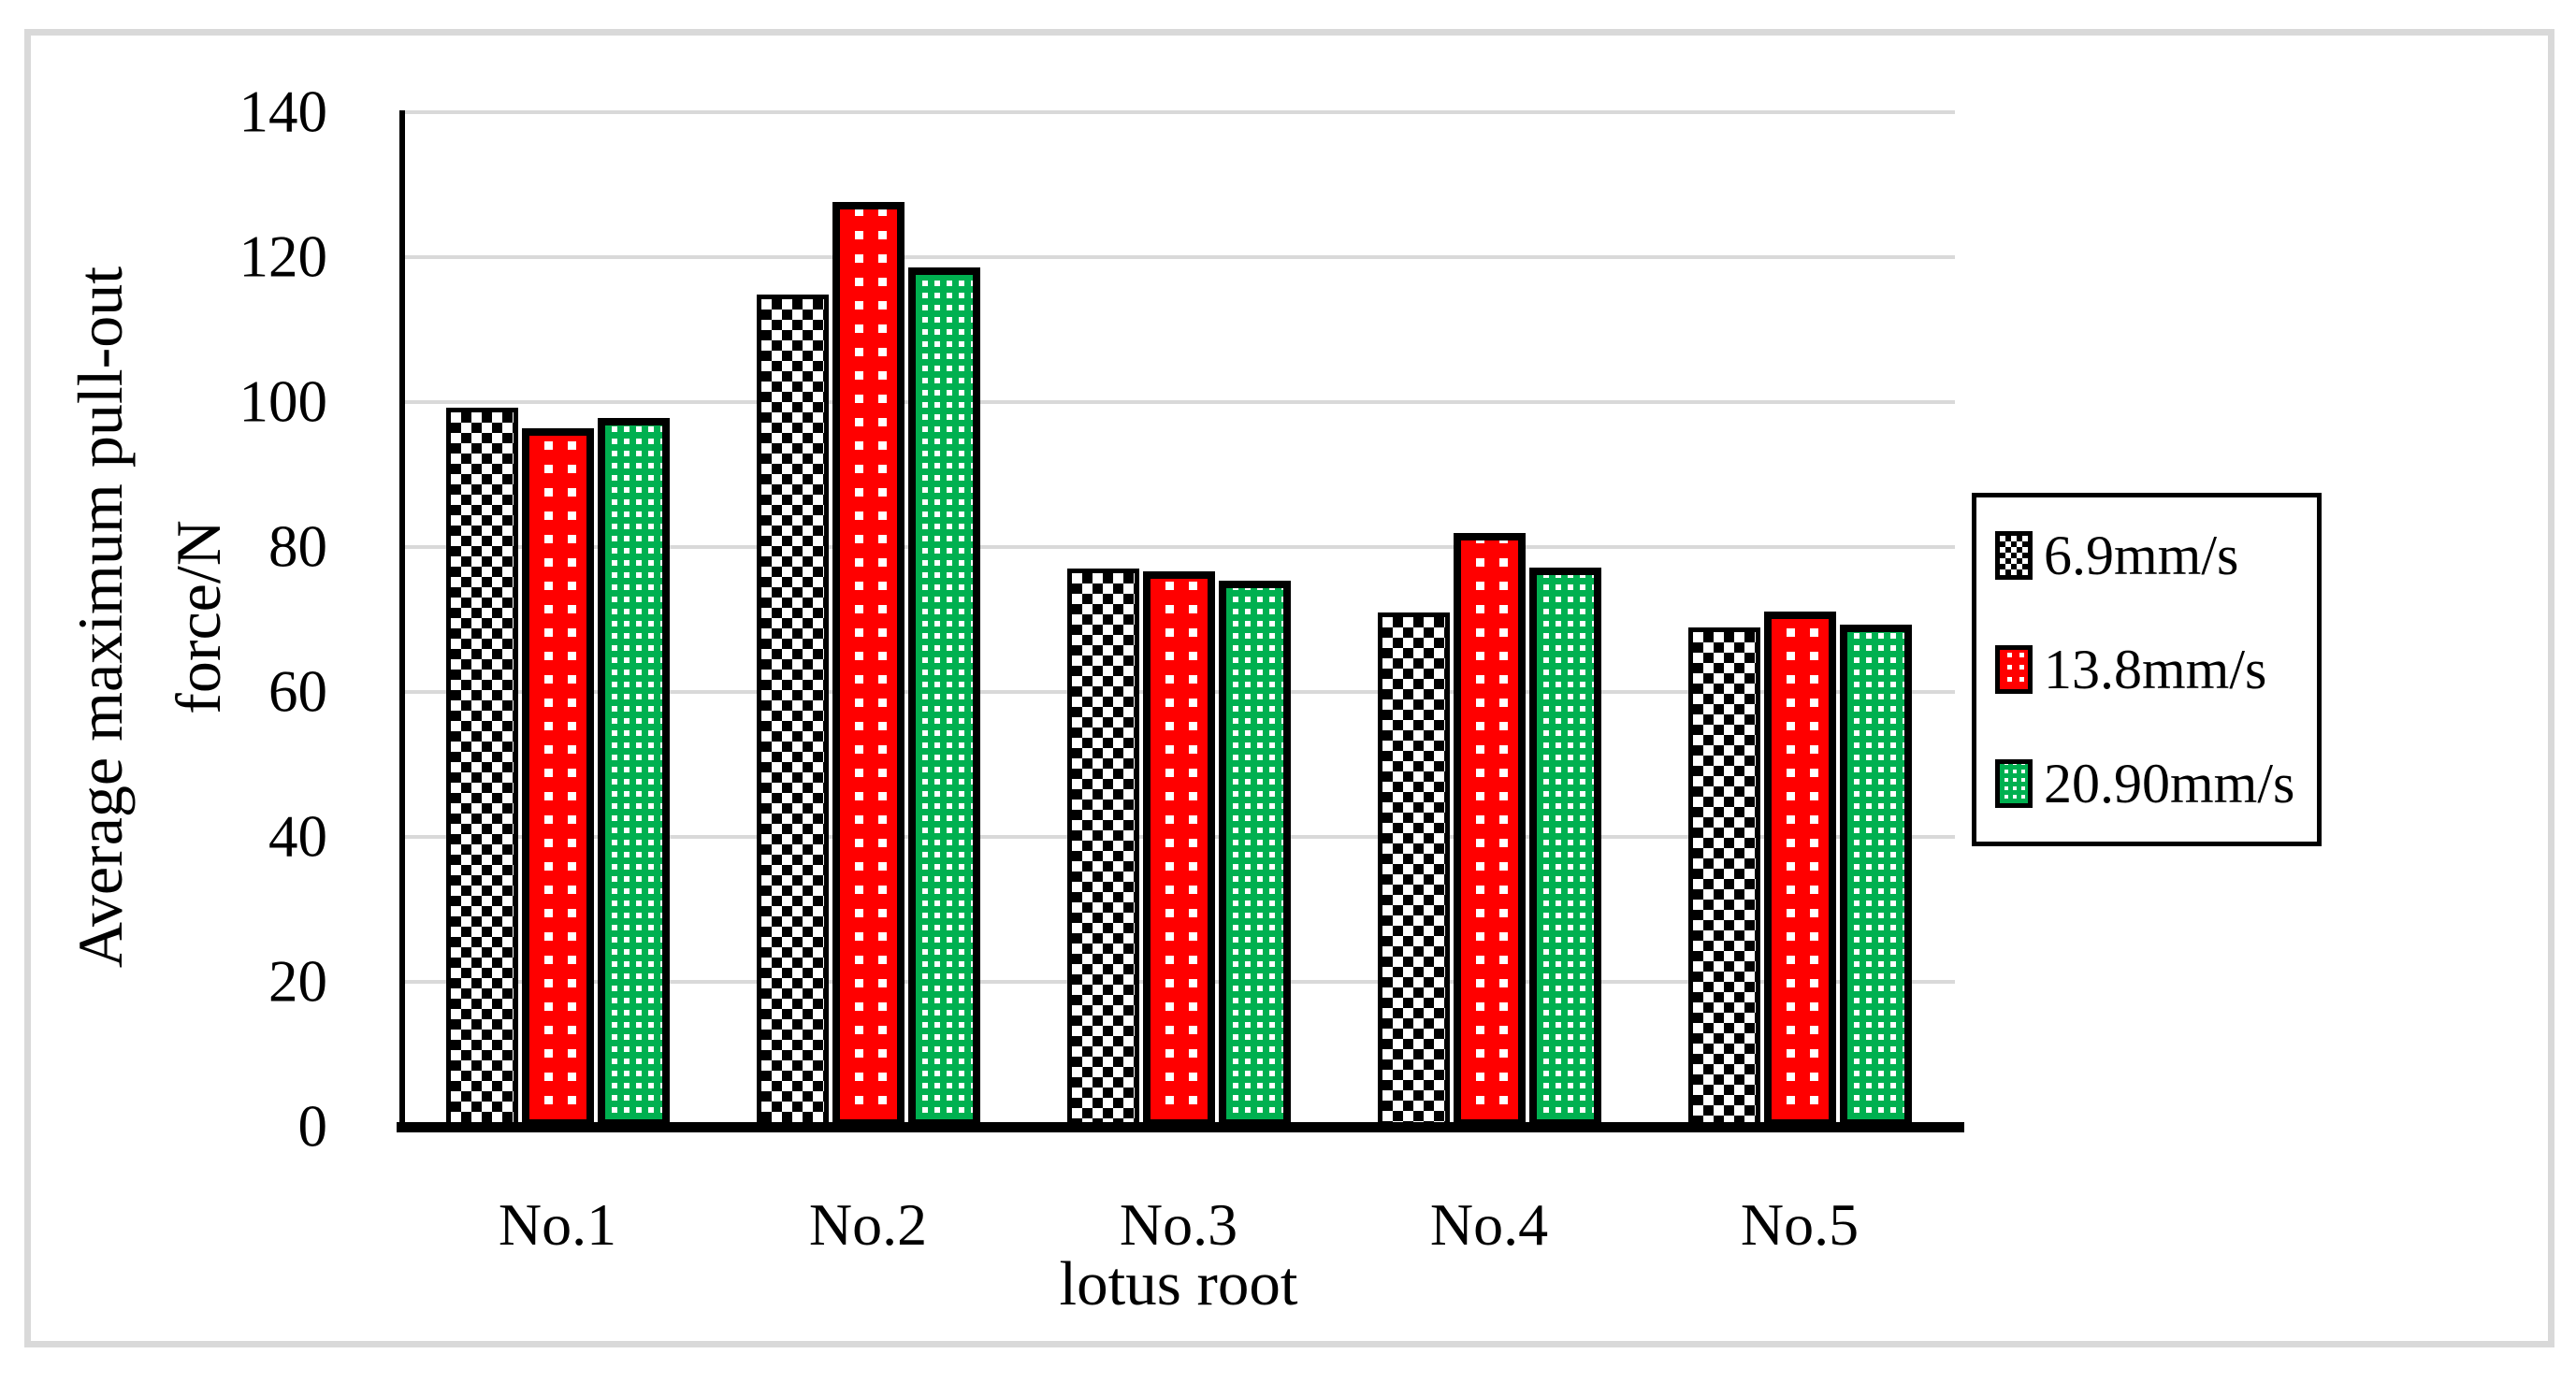 Image resolution: width=2576 pixels, height=1383 pixels. I want to click on y-tick-label-120: 120, so click(283, 256).